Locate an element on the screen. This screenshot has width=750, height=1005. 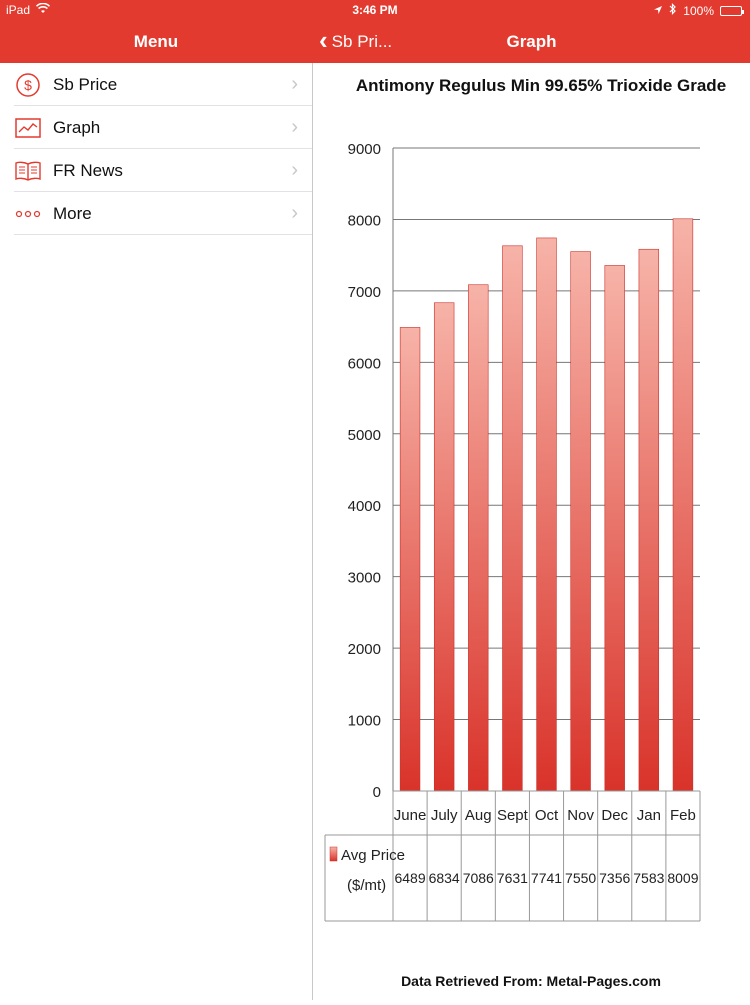
data-label: 7550 is located at coordinates (580, 878).